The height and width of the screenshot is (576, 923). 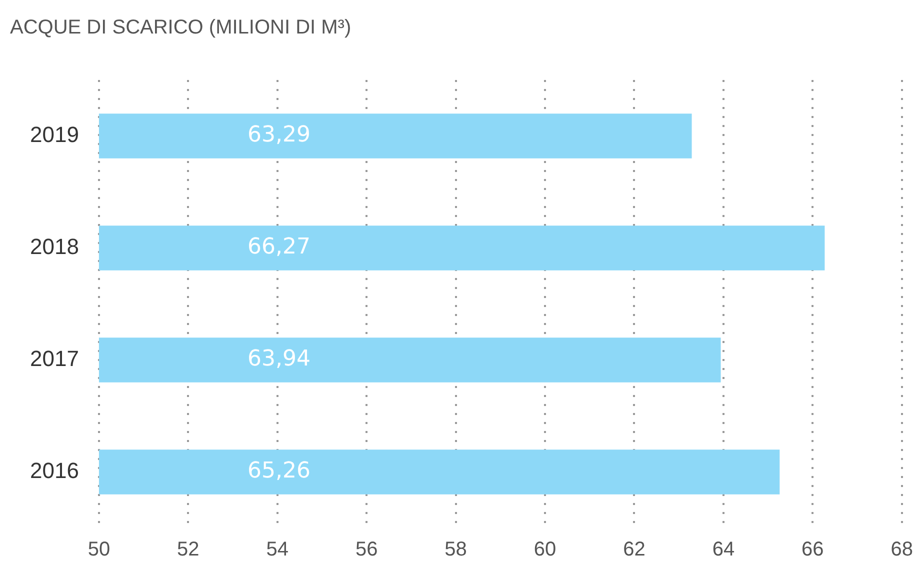 I want to click on x-tick-label: 58, so click(x=455, y=549).